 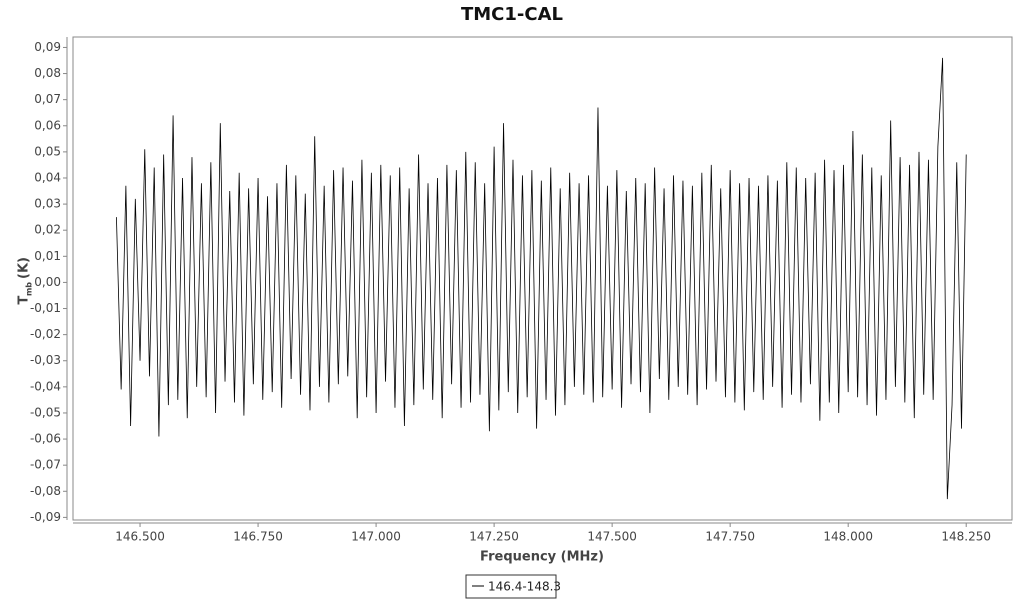 What do you see at coordinates (47, 125) in the screenshot?
I see `y-tick-label: 0,06` at bounding box center [47, 125].